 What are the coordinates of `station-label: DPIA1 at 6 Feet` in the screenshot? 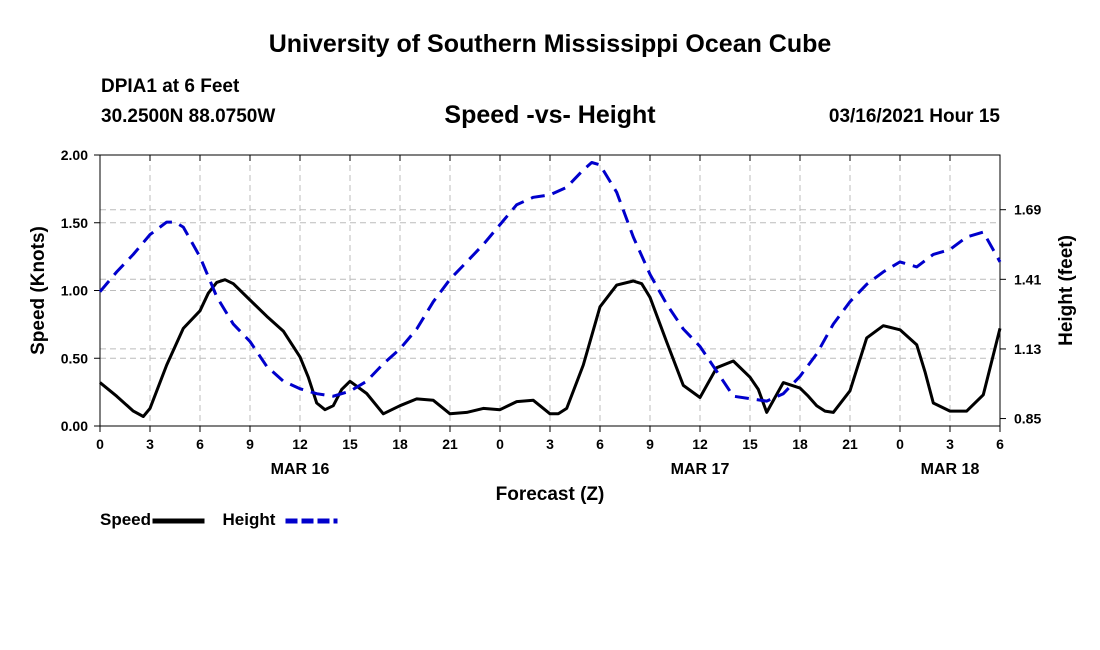 It's located at (170, 86).